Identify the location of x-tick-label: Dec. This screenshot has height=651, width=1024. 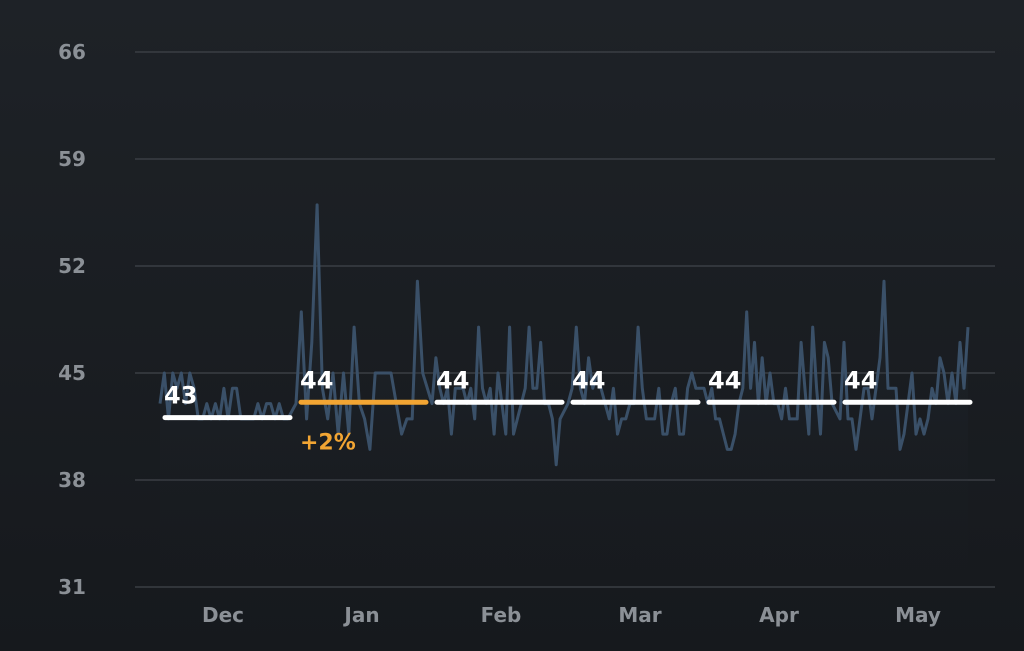
(223, 615).